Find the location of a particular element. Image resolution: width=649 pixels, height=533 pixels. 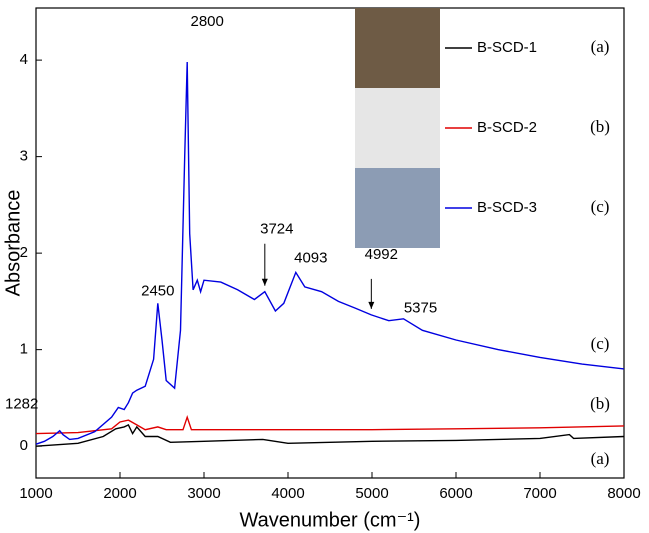

peak-label: 5375 is located at coordinates (420, 308).